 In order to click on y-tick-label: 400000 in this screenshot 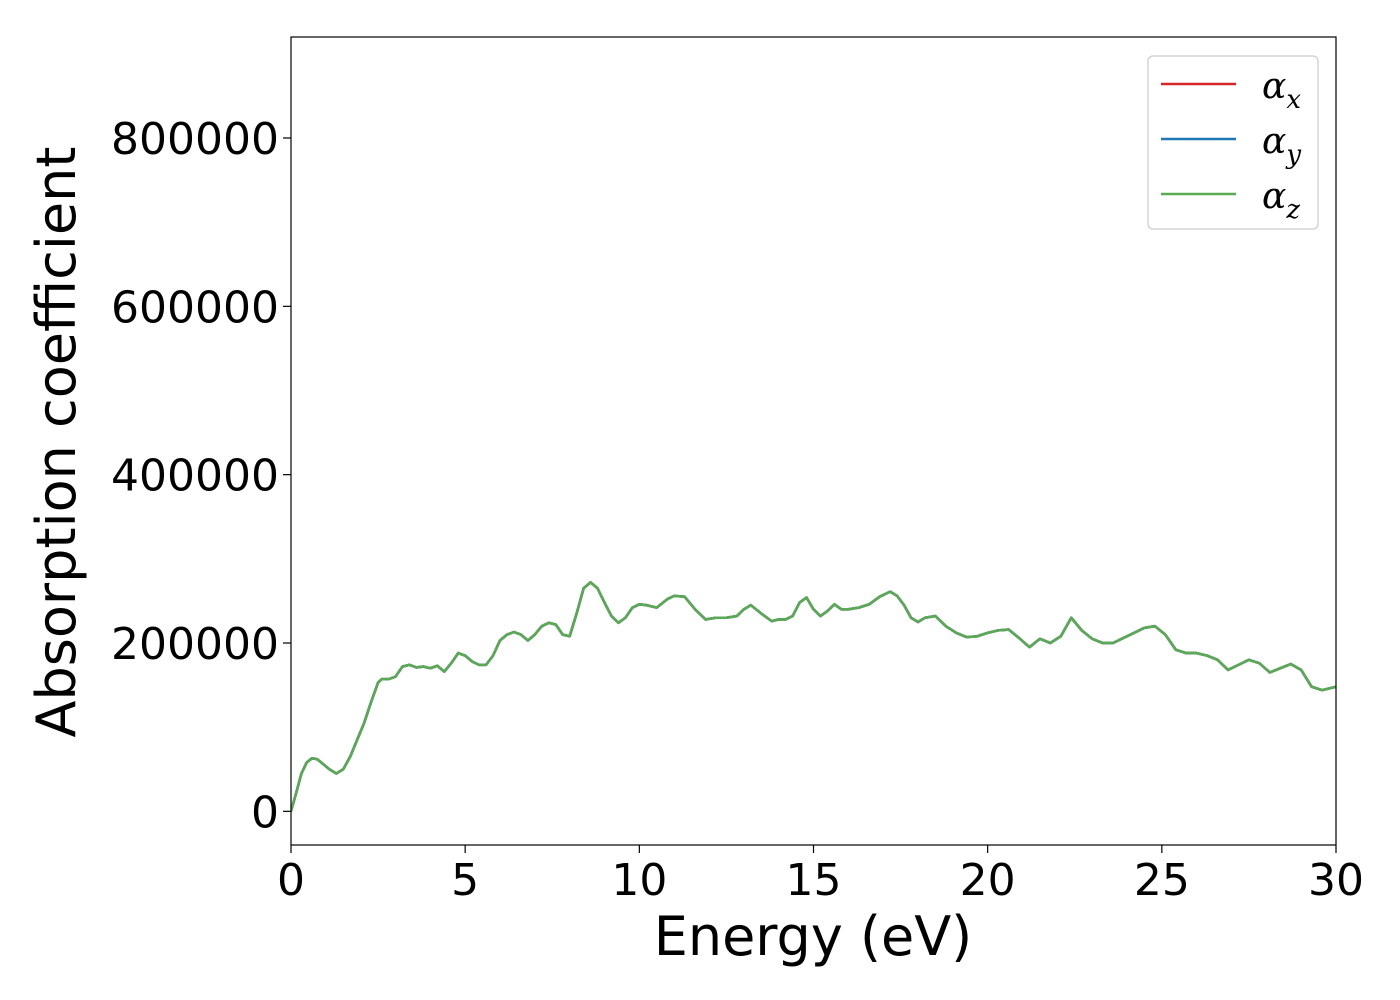, I will do `click(195, 476)`.